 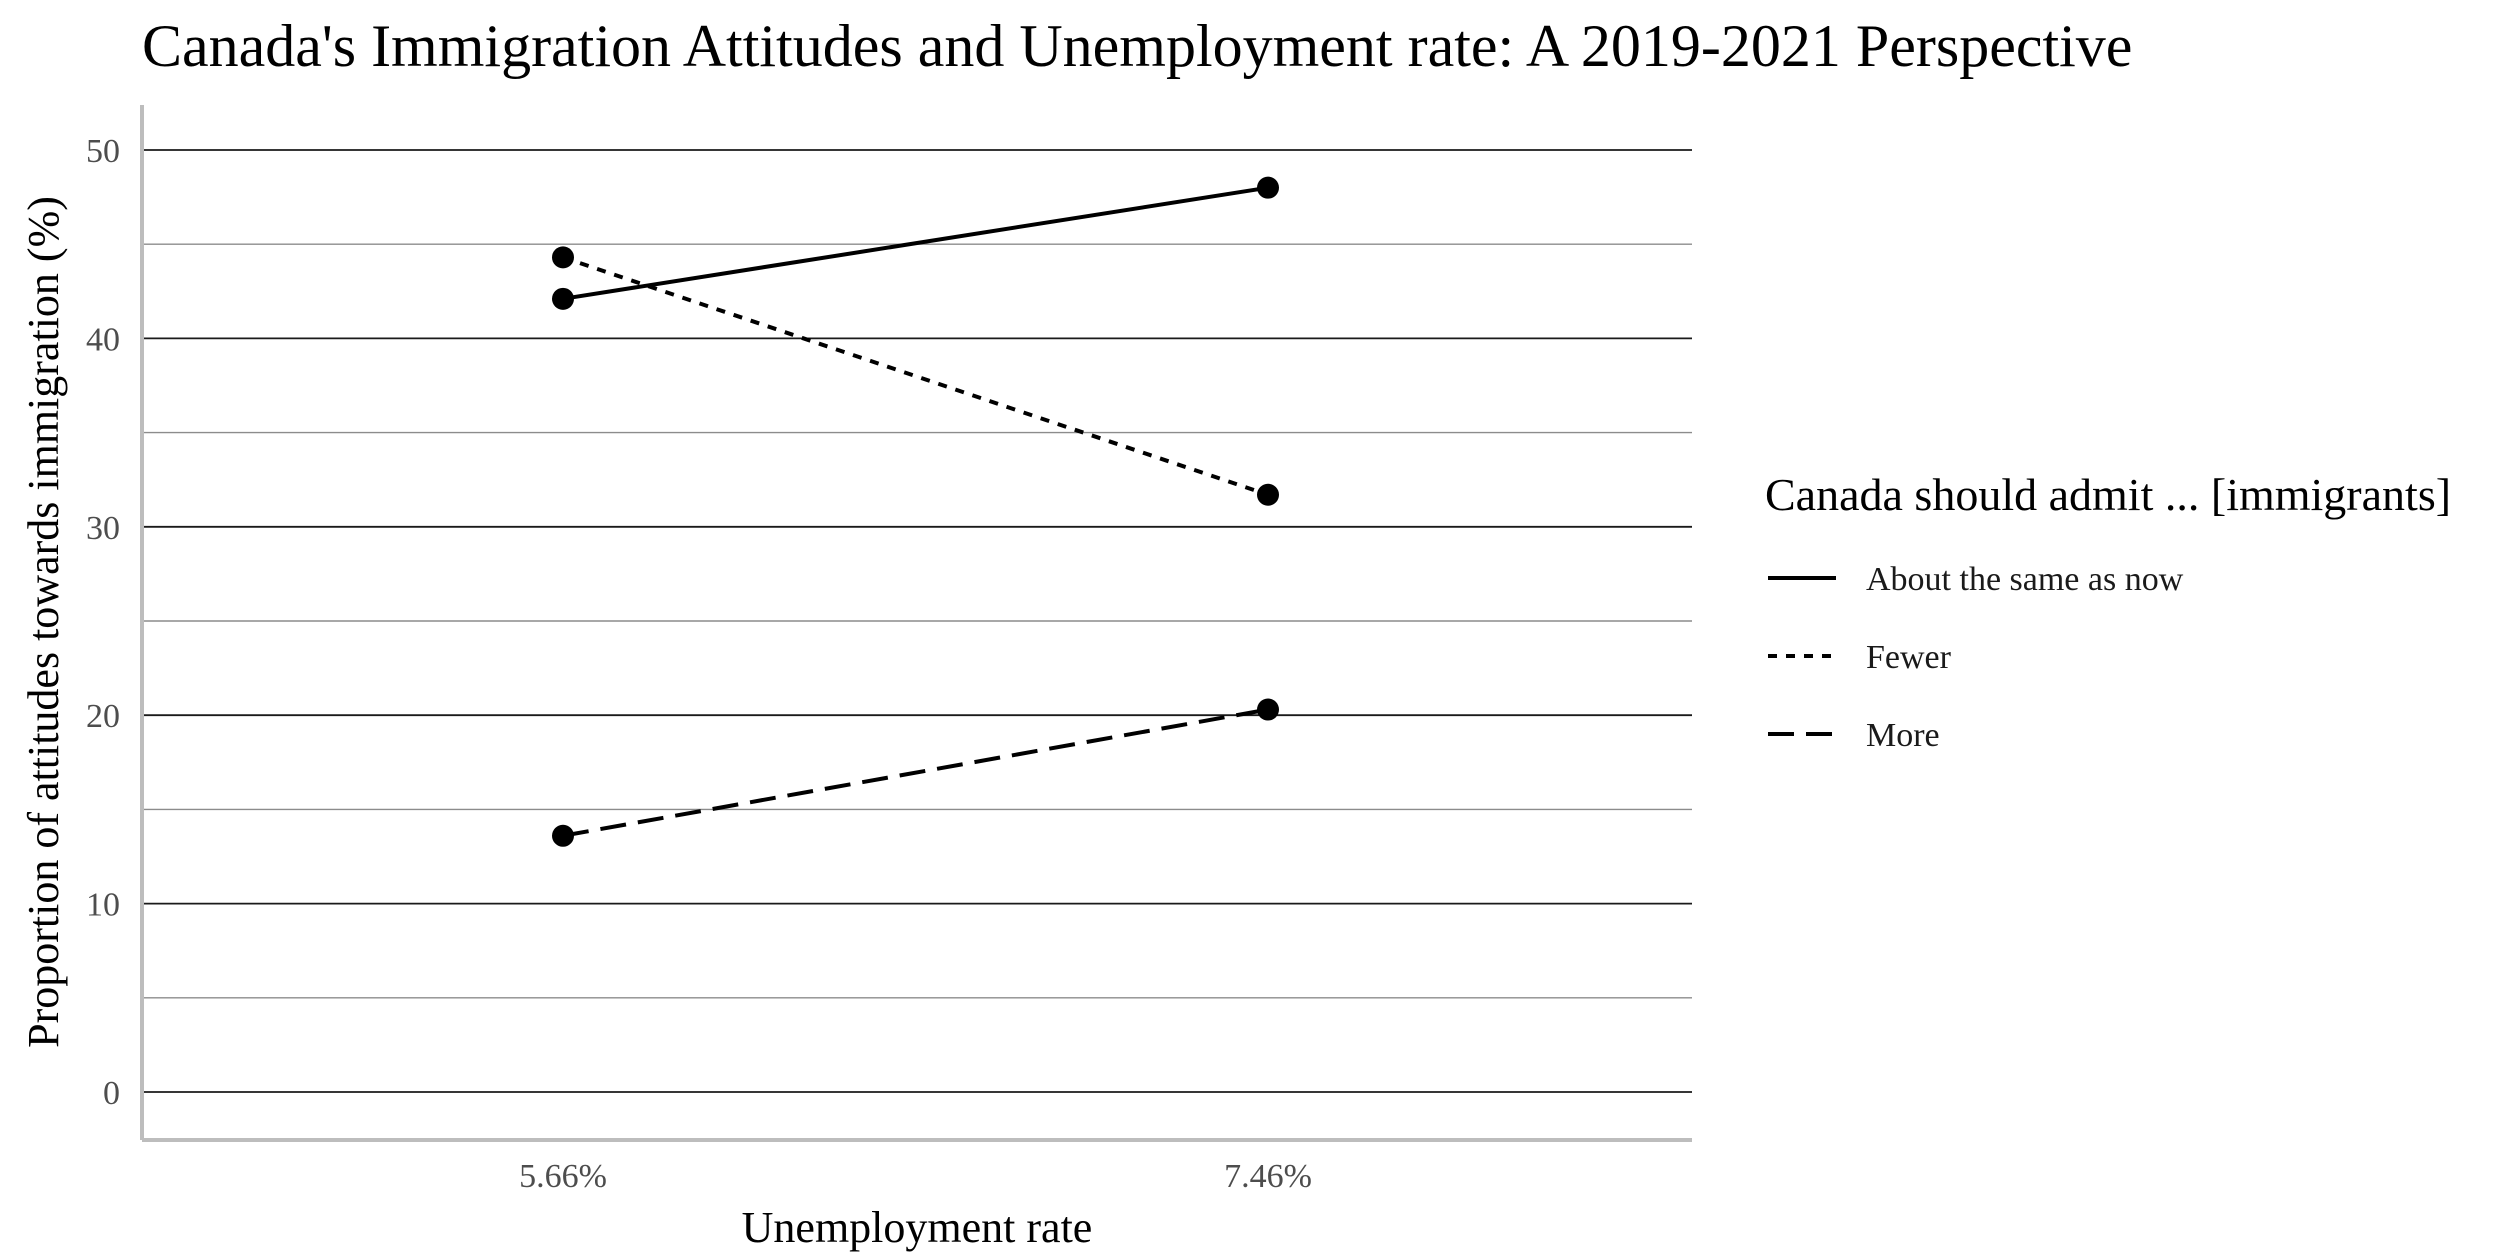 What do you see at coordinates (915, 772) in the screenshot?
I see `series-line-more` at bounding box center [915, 772].